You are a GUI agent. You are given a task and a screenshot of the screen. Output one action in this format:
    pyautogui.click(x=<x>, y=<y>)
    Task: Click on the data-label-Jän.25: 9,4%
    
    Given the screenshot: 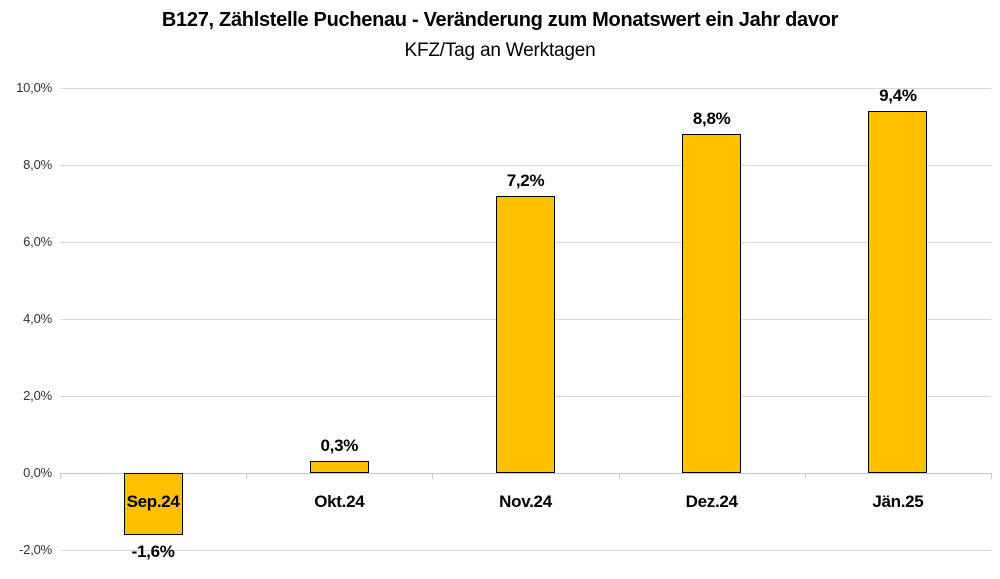 What is the action you would take?
    pyautogui.click(x=898, y=96)
    